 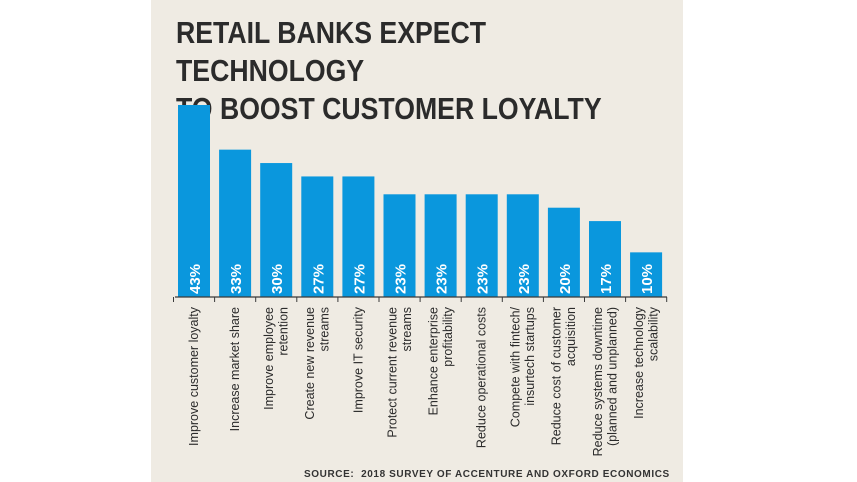 What do you see at coordinates (277, 279) in the screenshot?
I see `bar-value-label: 30%` at bounding box center [277, 279].